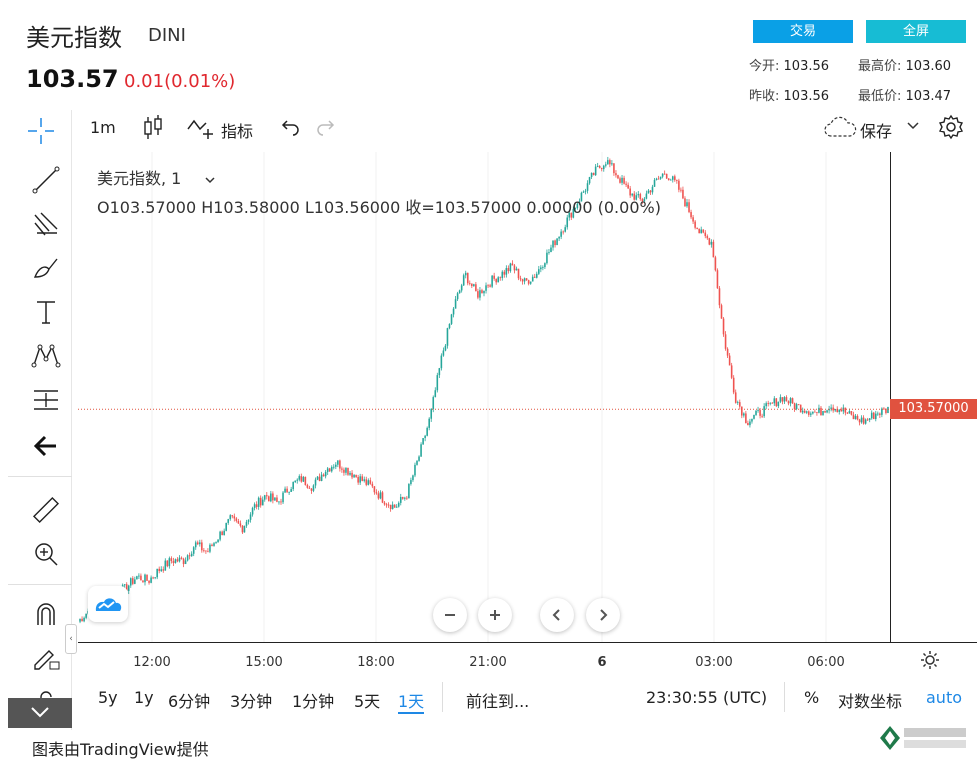 The image size is (977, 760). I want to click on time-tick: 06:00, so click(826, 662).